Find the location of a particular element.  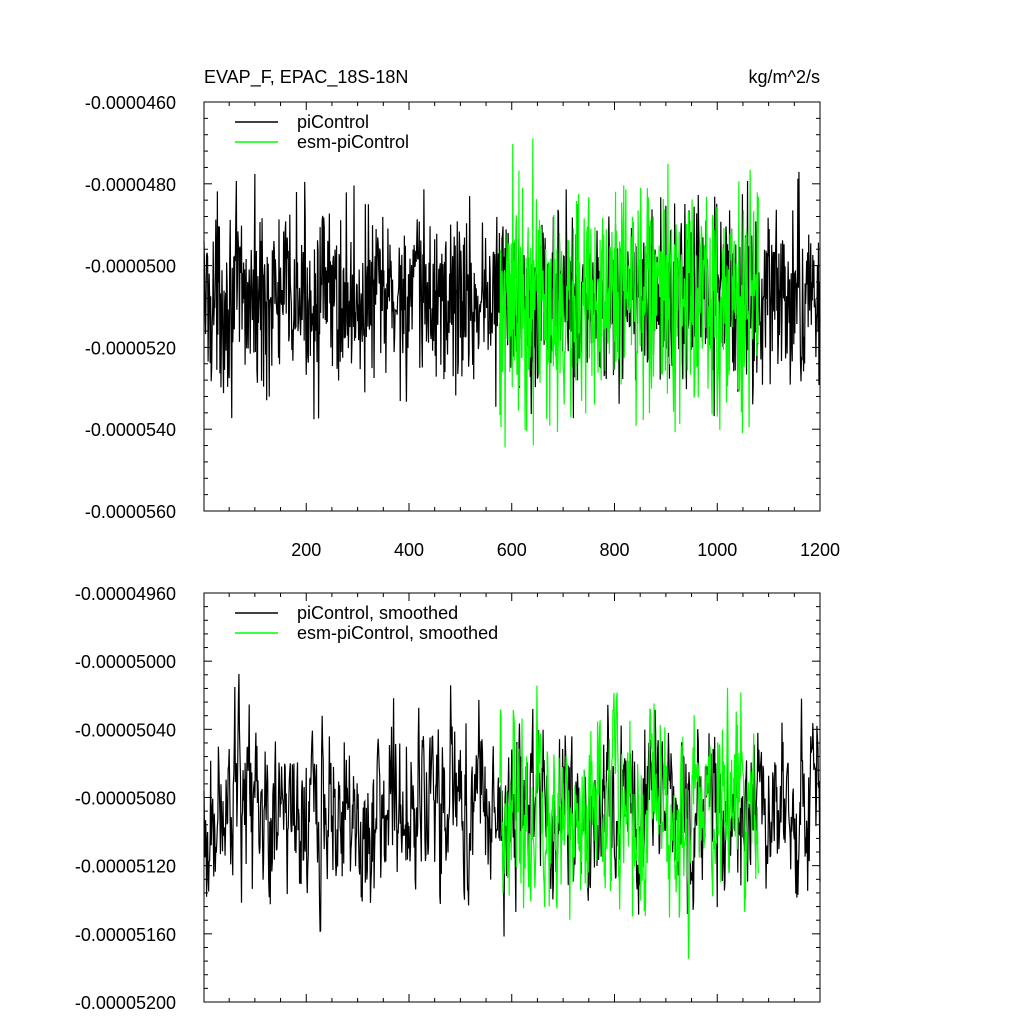

x-tick-label: 200 is located at coordinates (306, 550).